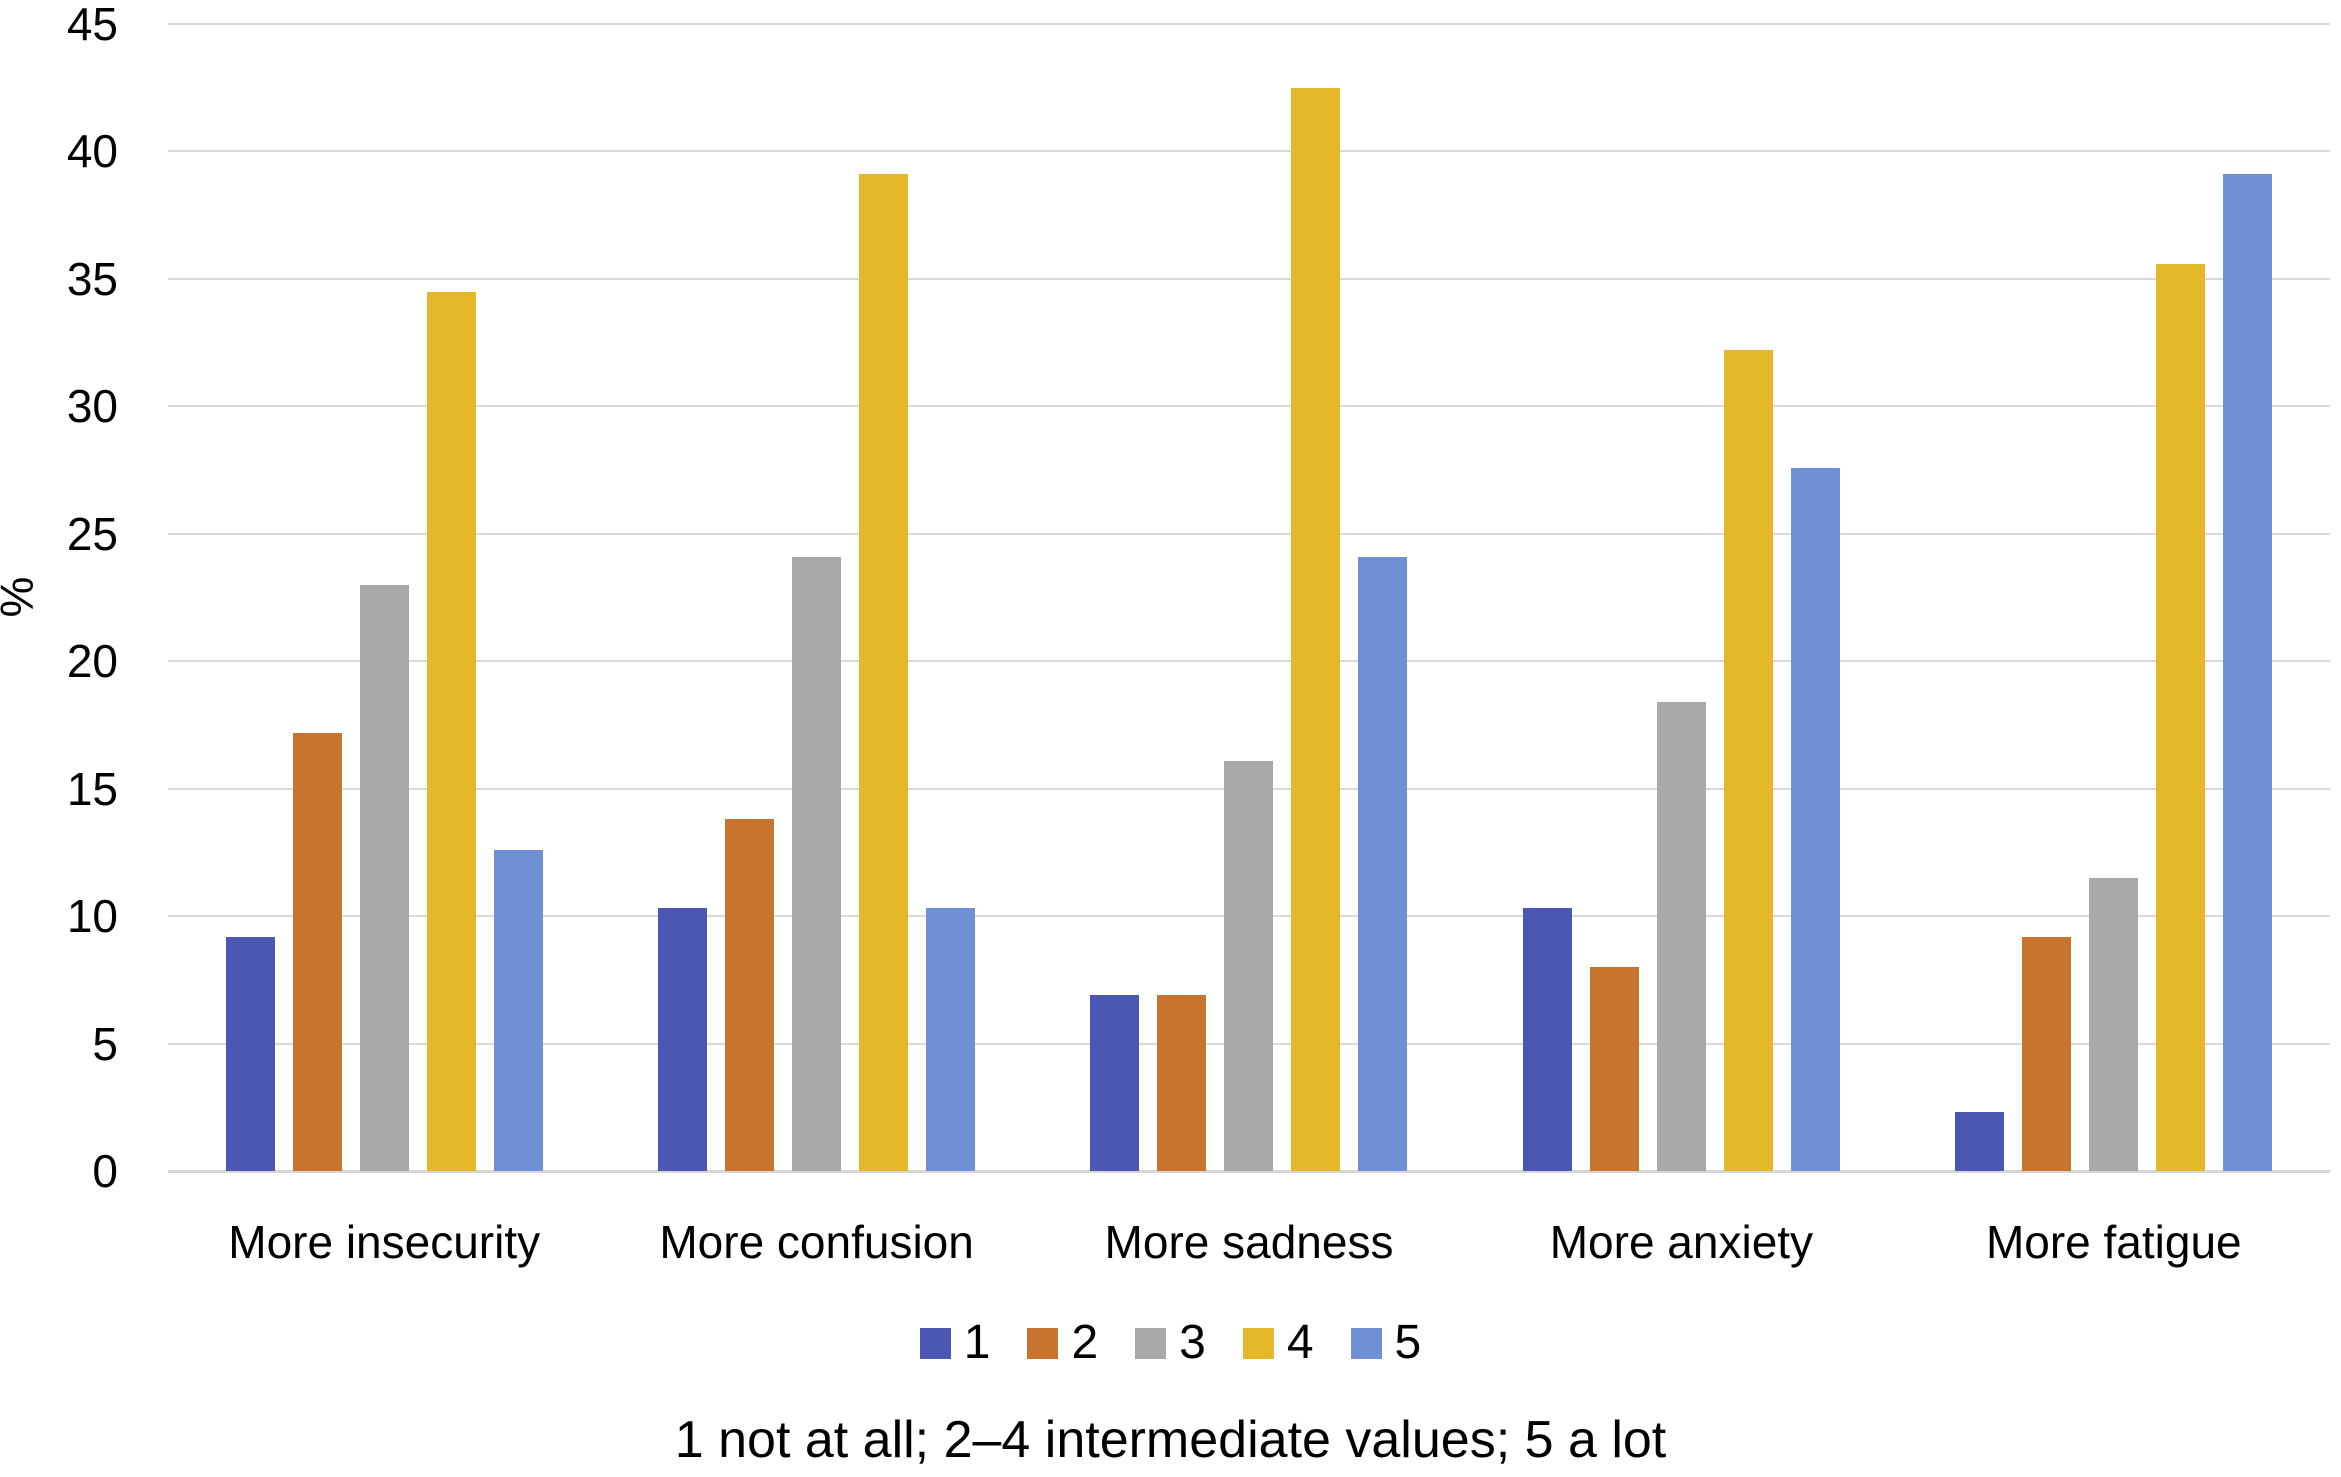 The width and height of the screenshot is (2341, 1477). Describe the element at coordinates (1681, 1242) in the screenshot. I see `category-label-more-anxiety: More anxiety` at that location.